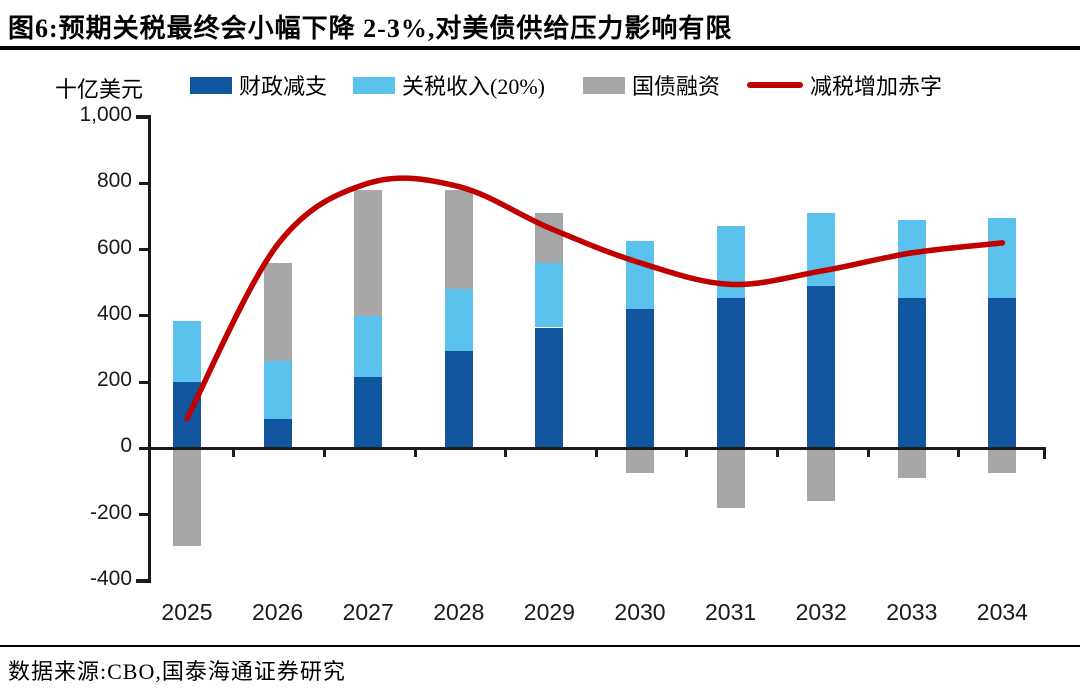 The image size is (1080, 692). I want to click on y-tick-label: 200, so click(114, 380).